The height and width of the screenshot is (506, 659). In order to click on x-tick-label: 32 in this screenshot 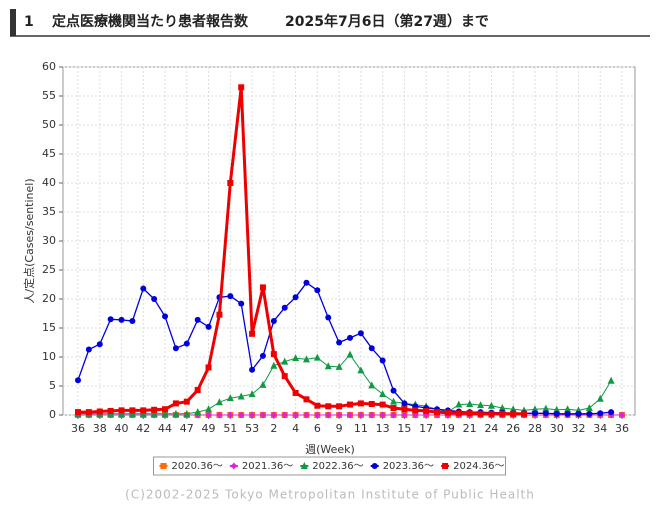, I will do `click(578, 428)`.